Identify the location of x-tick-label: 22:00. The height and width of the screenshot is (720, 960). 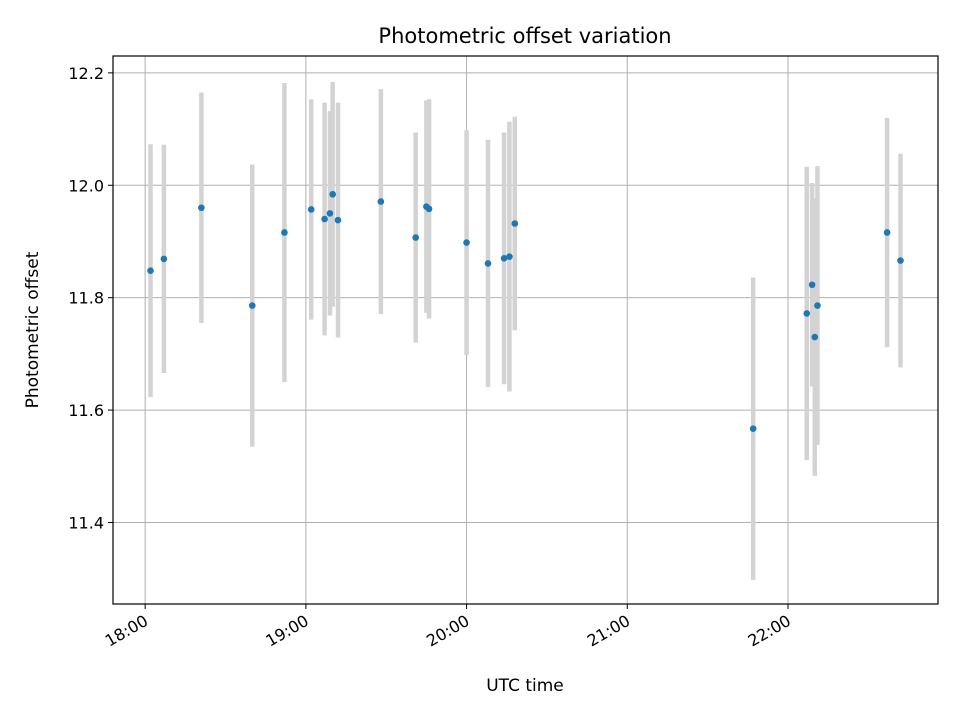
(769, 631).